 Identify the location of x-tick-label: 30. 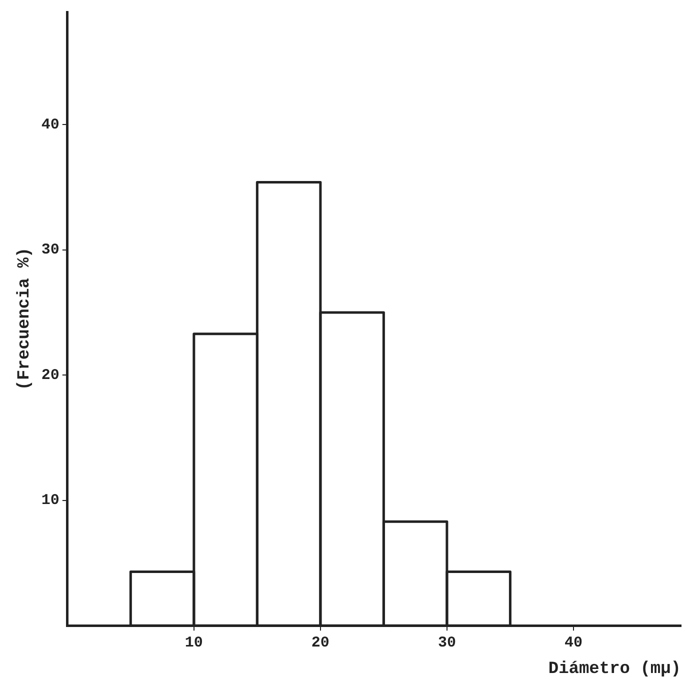
(447, 643).